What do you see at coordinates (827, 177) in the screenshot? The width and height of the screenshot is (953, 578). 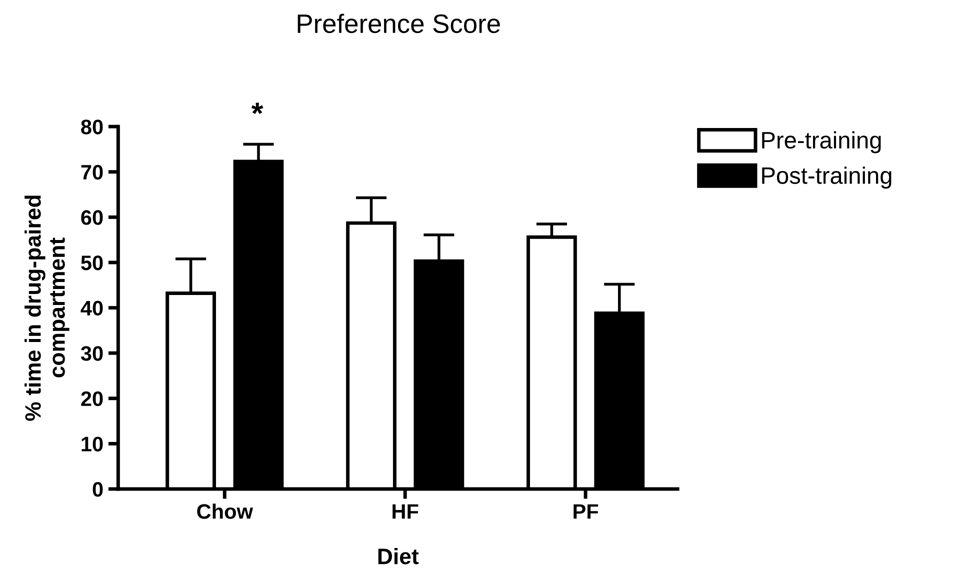 I see `legend-label: Post-training` at bounding box center [827, 177].